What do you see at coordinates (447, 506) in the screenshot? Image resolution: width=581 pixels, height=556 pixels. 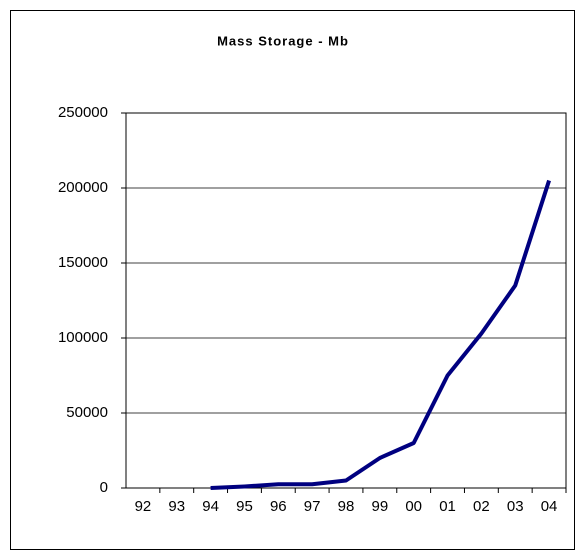 I see `x-tick-label: 01` at bounding box center [447, 506].